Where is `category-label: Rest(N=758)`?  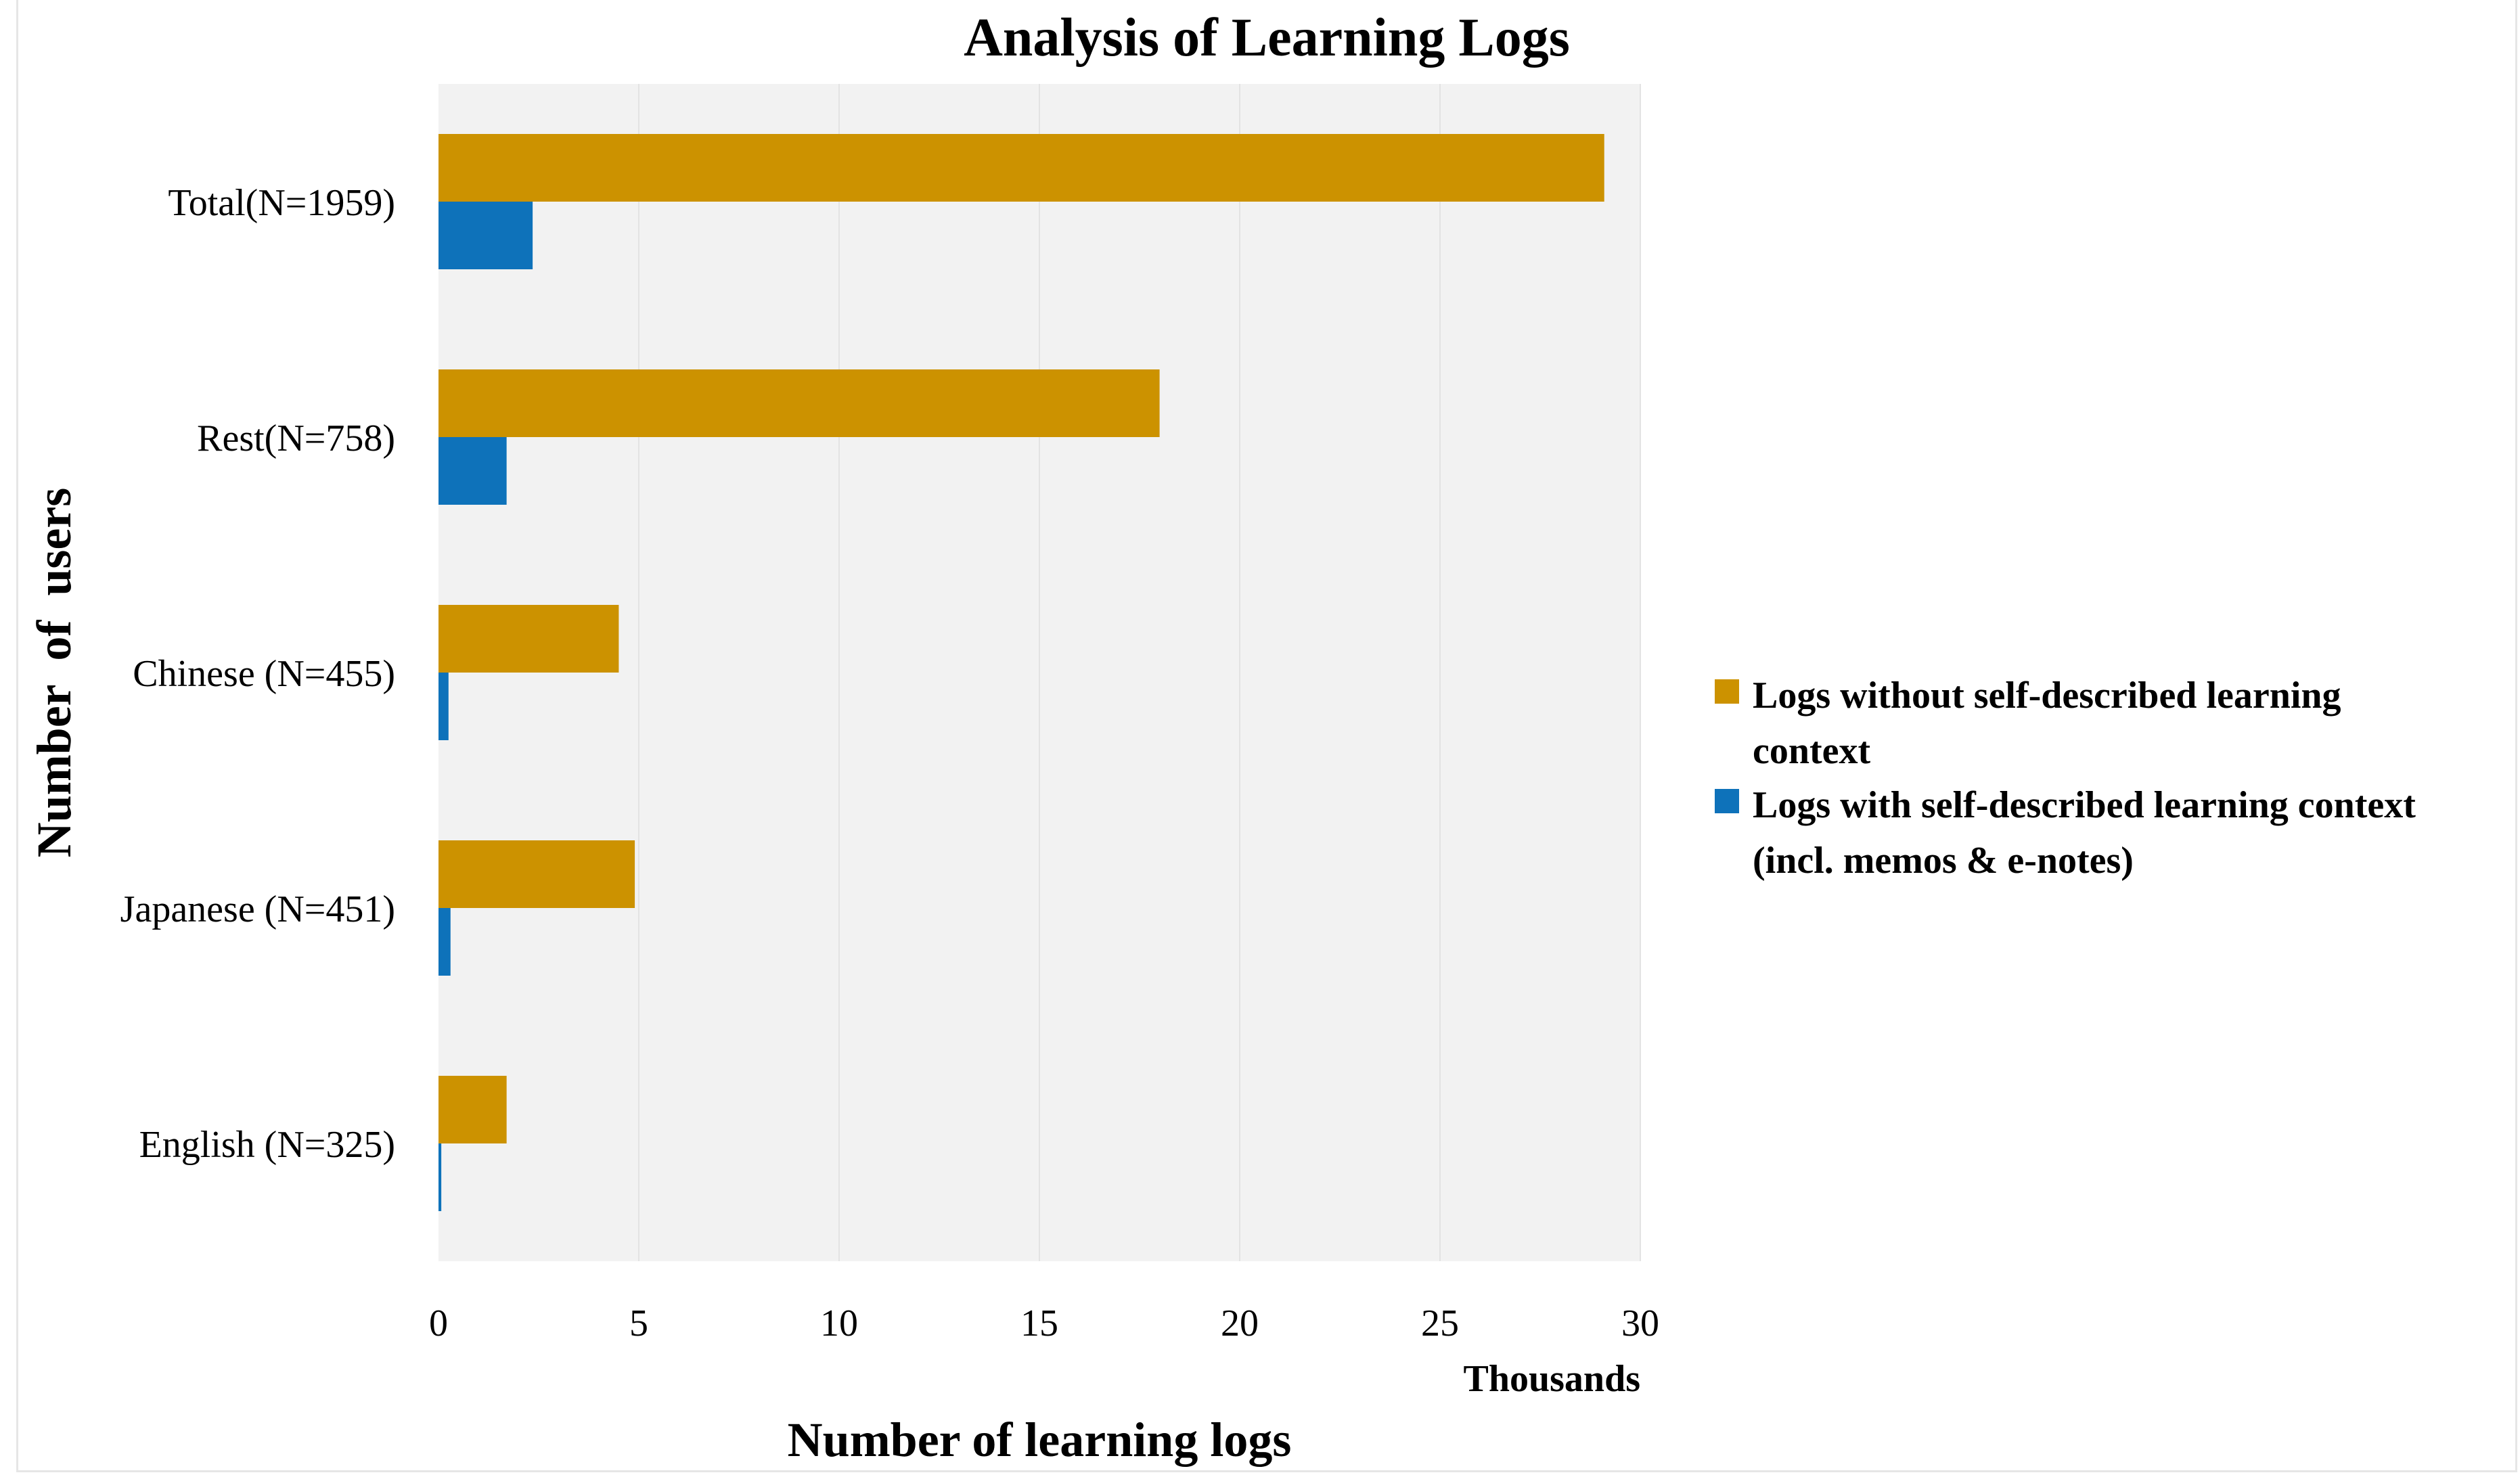 category-label: Rest(N=758) is located at coordinates (296, 438).